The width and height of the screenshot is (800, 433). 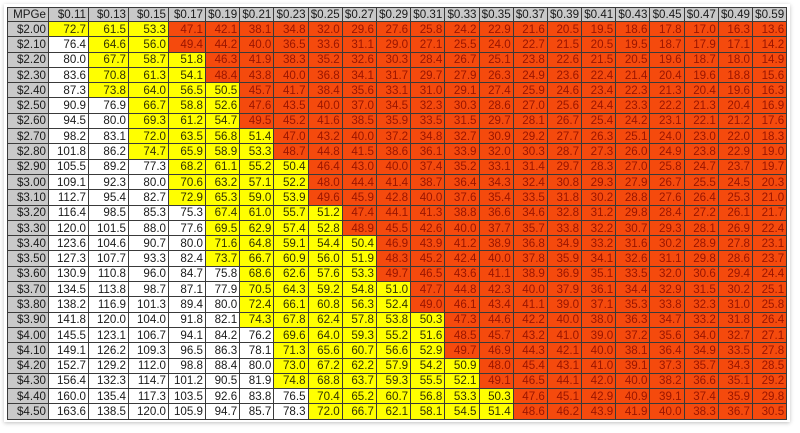 What do you see at coordinates (633, 411) in the screenshot?
I see `table-cell: 41.9` at bounding box center [633, 411].